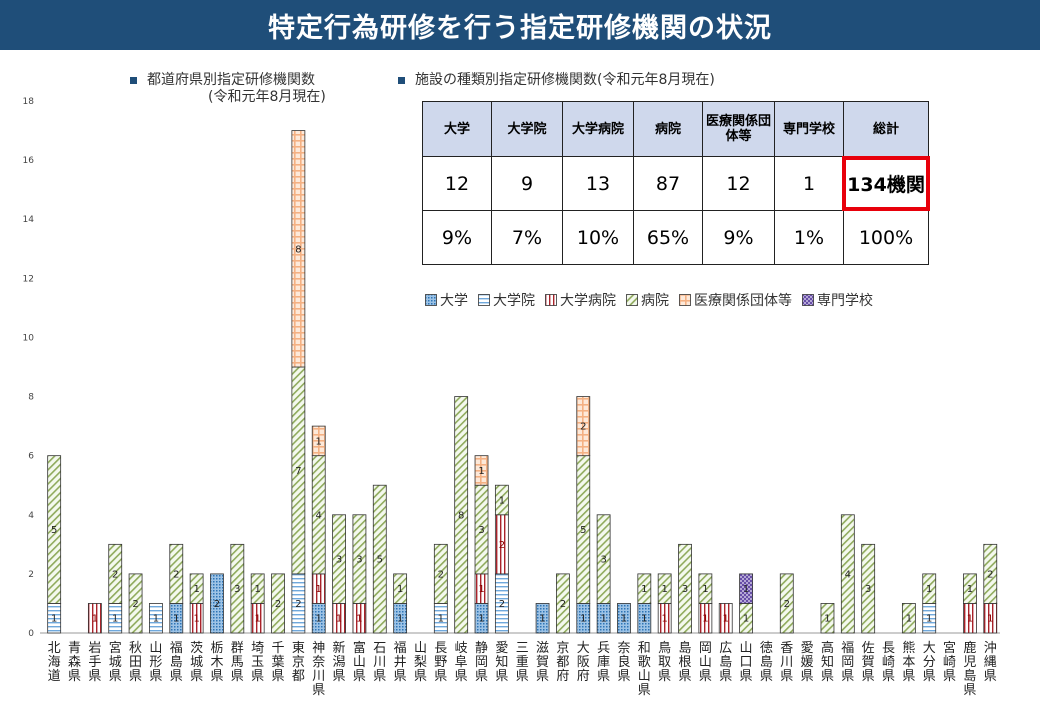 This screenshot has width=1040, height=720. Describe the element at coordinates (807, 662) in the screenshot. I see `x-tick-label: 愛媛県` at that location.